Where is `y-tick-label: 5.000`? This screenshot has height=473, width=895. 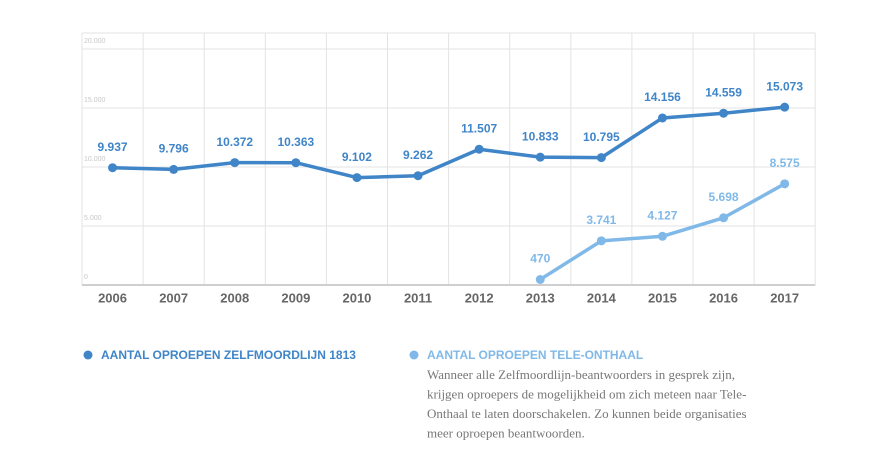
y-tick-label: 5.000 is located at coordinates (93, 218).